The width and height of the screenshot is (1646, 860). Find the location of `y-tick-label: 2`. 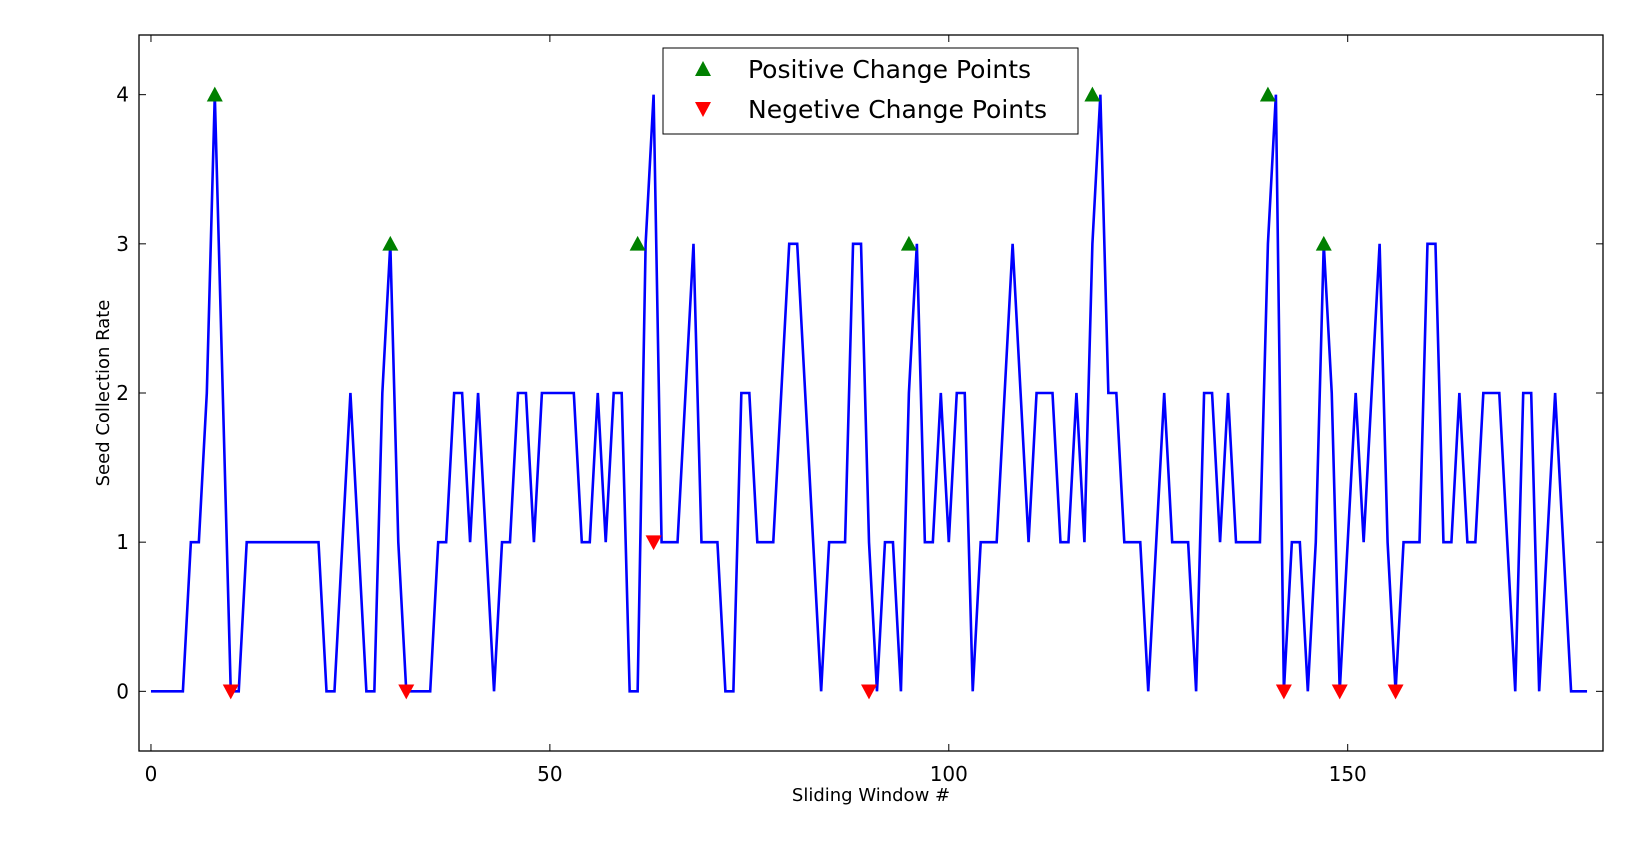

y-tick-label: 2 is located at coordinates (122, 393).